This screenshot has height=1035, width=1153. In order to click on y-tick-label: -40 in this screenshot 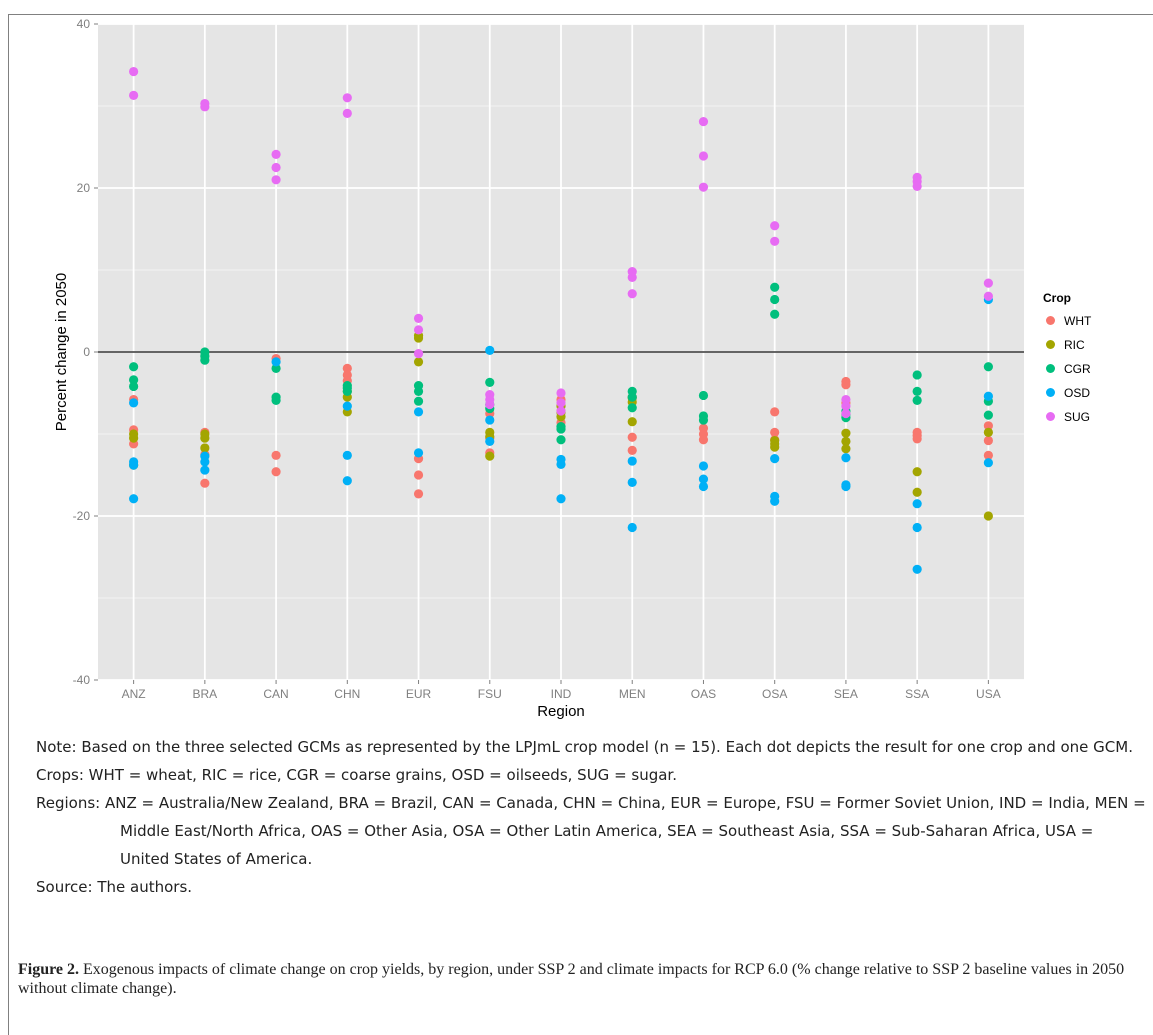, I will do `click(82, 680)`.